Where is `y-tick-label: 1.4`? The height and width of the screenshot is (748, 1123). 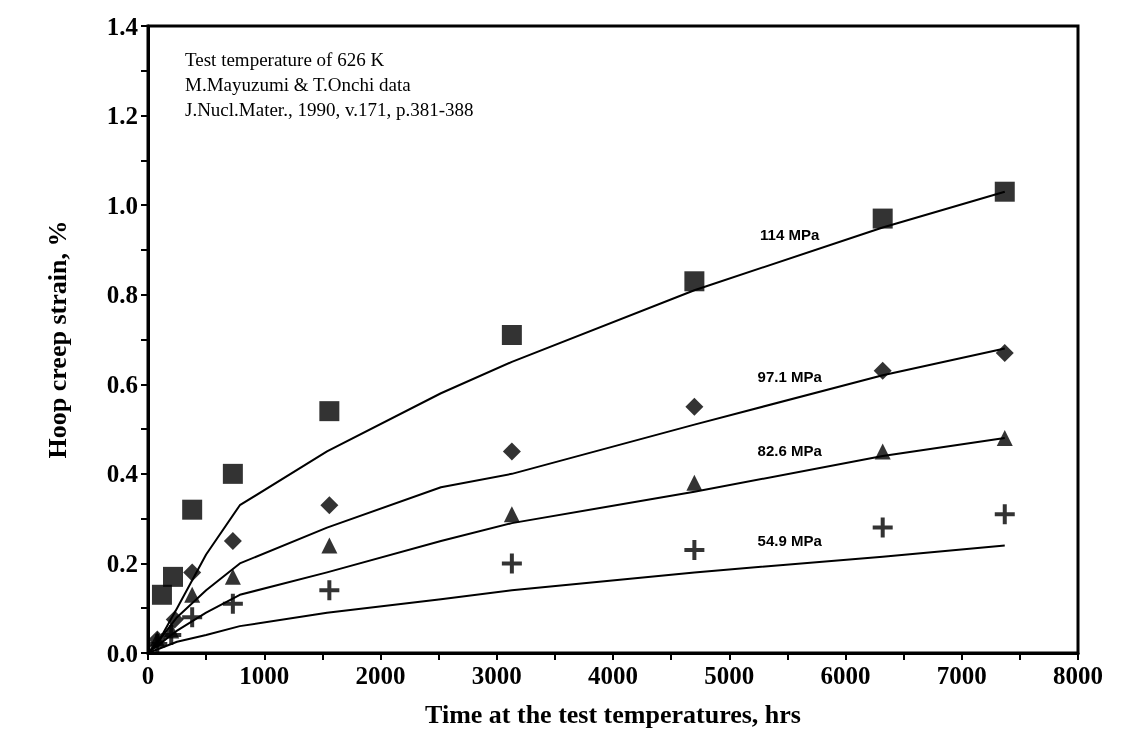 y-tick-label: 1.4 is located at coordinates (122, 26).